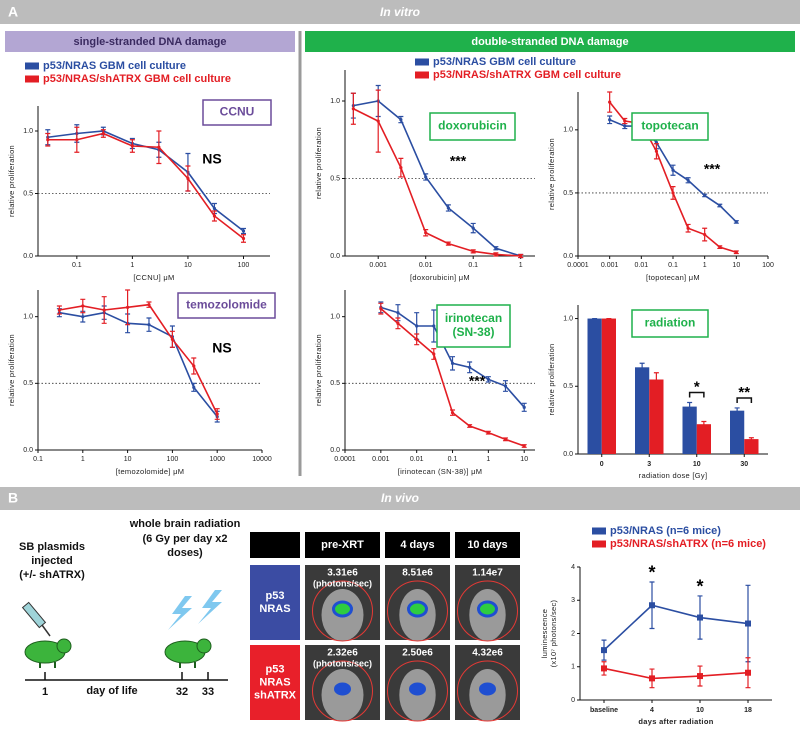  What do you see at coordinates (652, 710) in the screenshot?
I see `x-tick-label: 4` at bounding box center [652, 710].